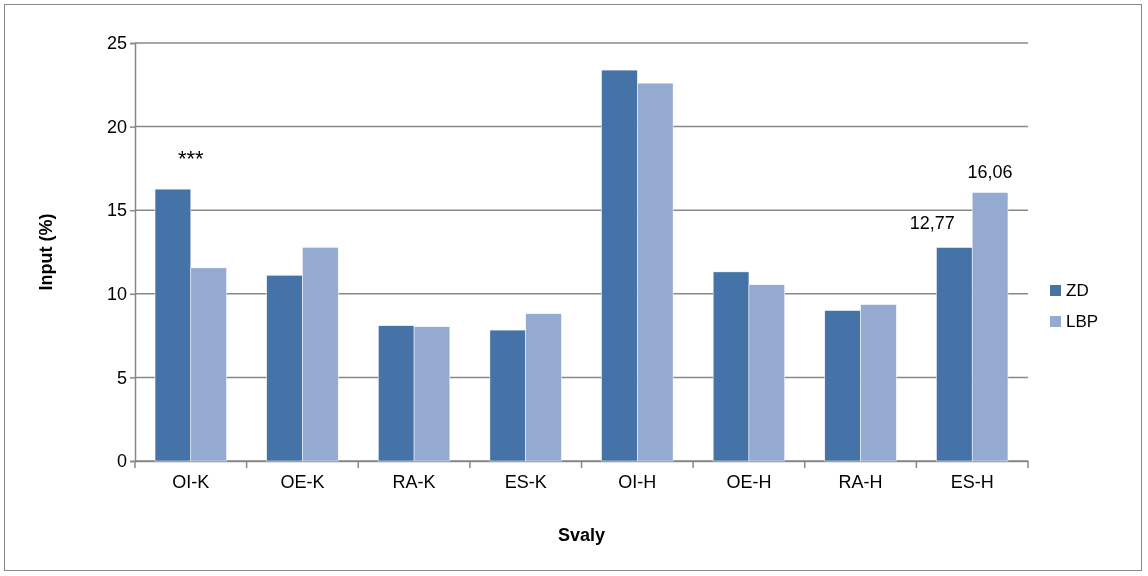 Image resolution: width=1148 pixels, height=576 pixels. Describe the element at coordinates (525, 481) in the screenshot. I see `x-tick-label: ES-K` at that location.